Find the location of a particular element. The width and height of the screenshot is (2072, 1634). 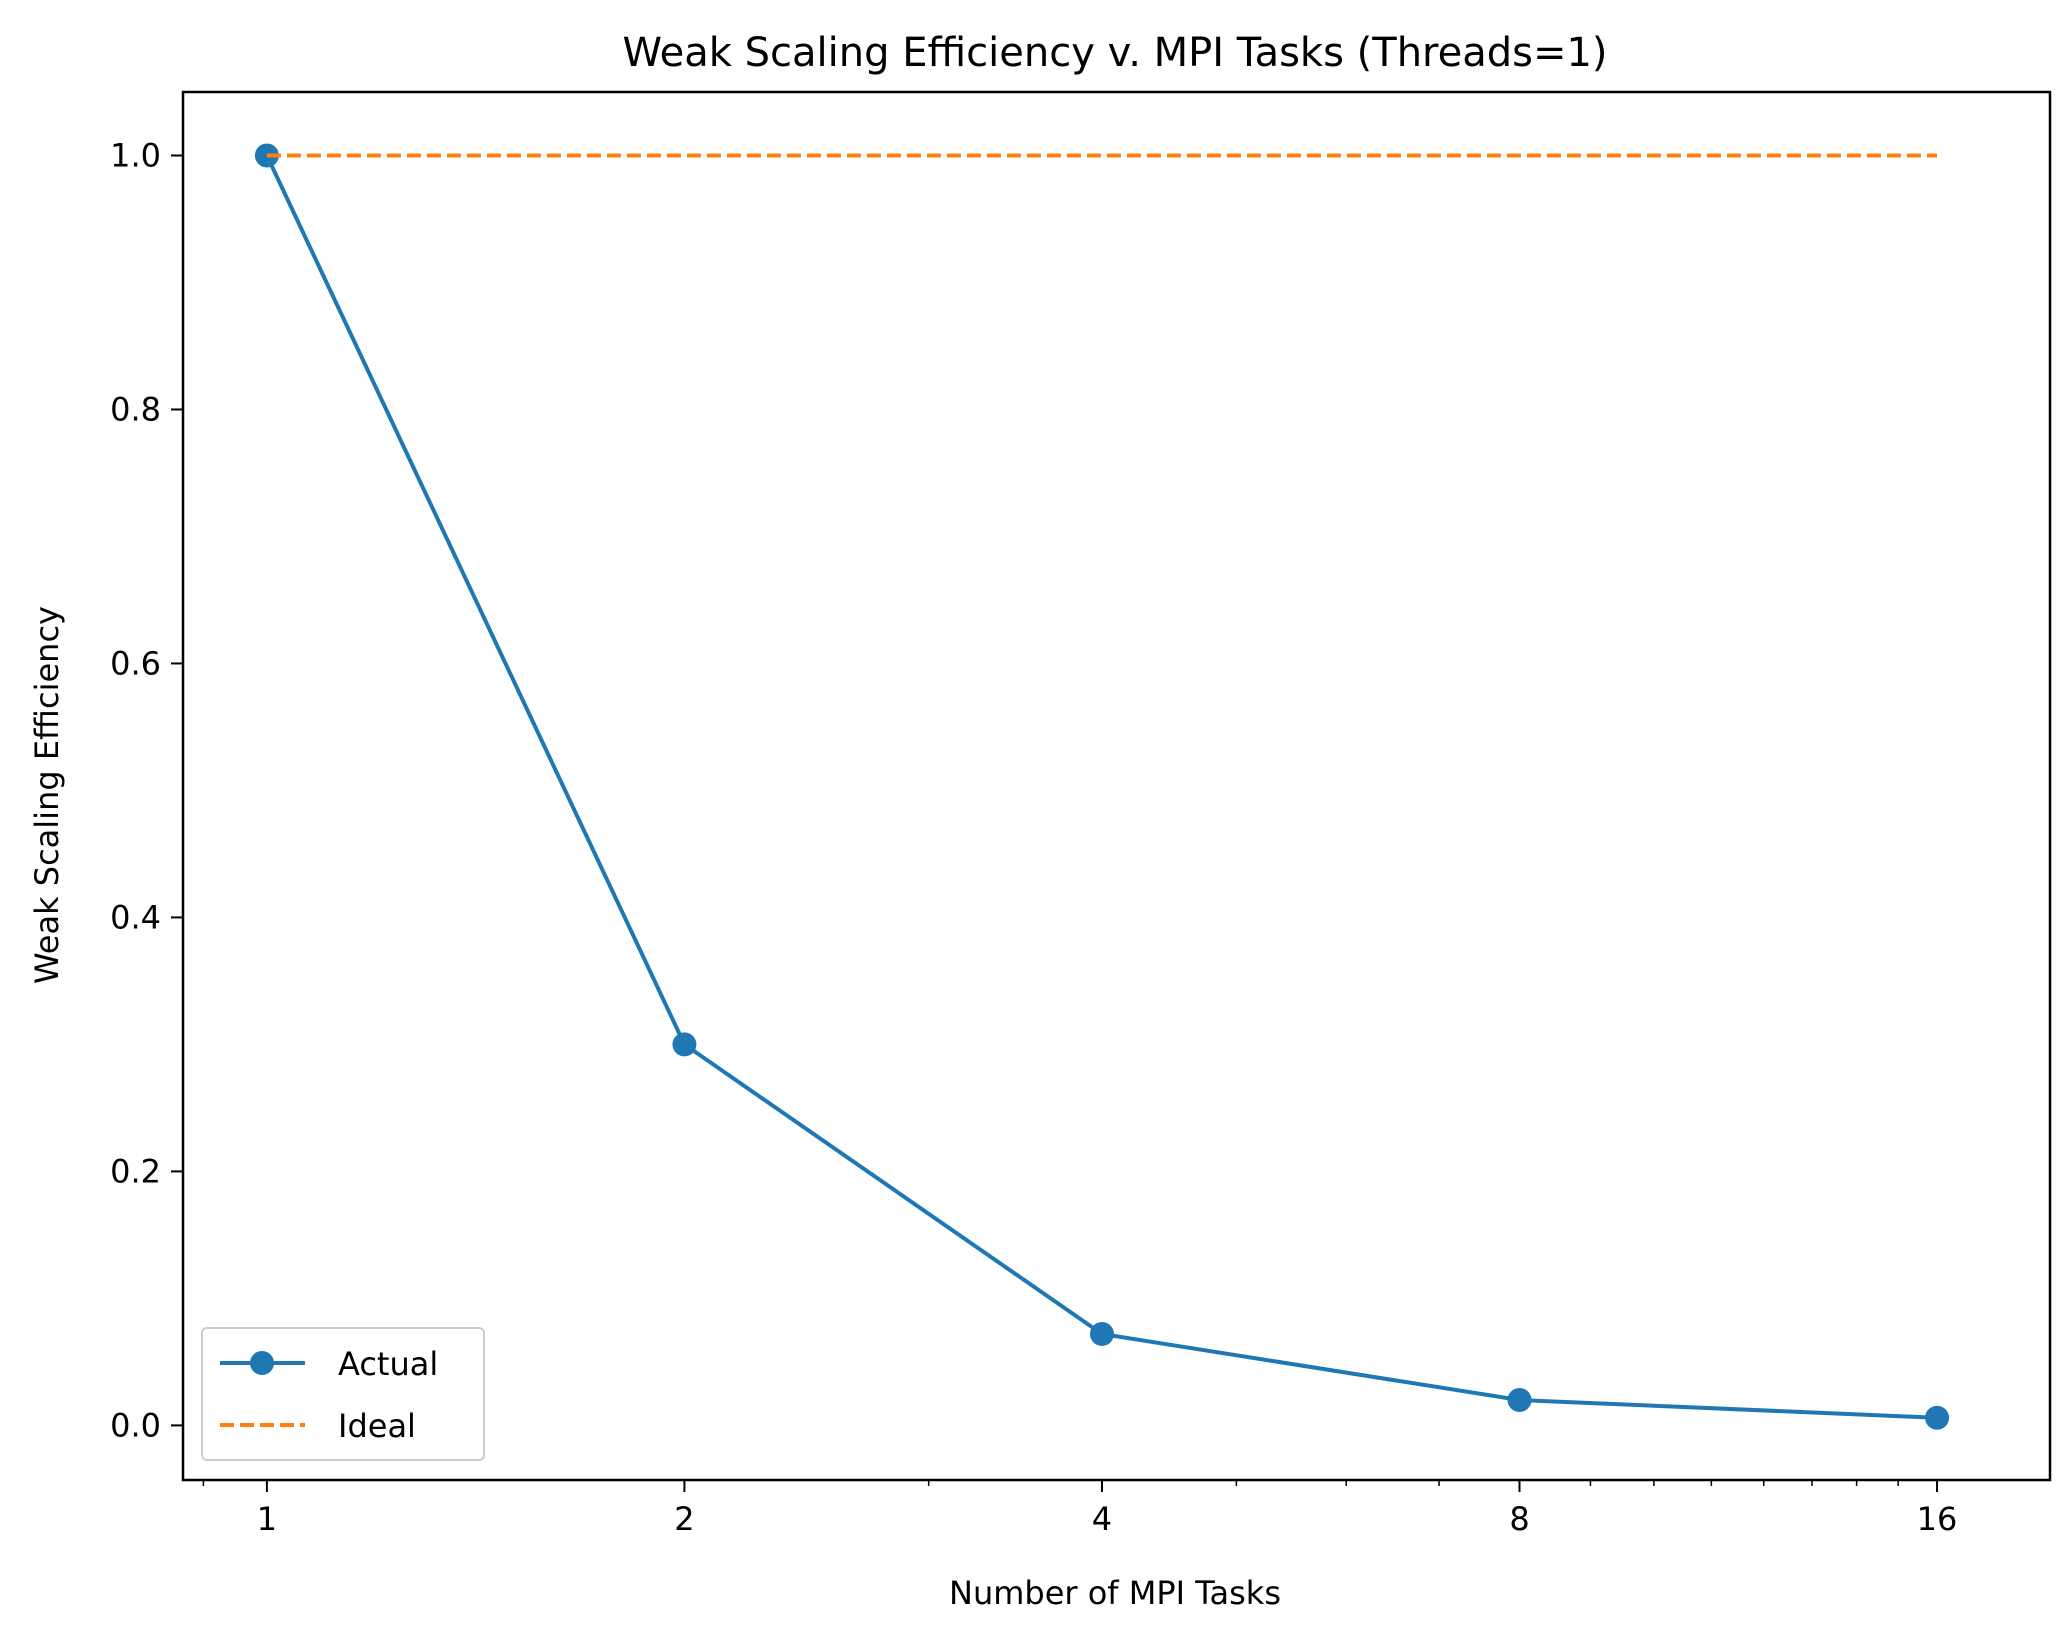

legend: Actual Ideal is located at coordinates (343, 1394).